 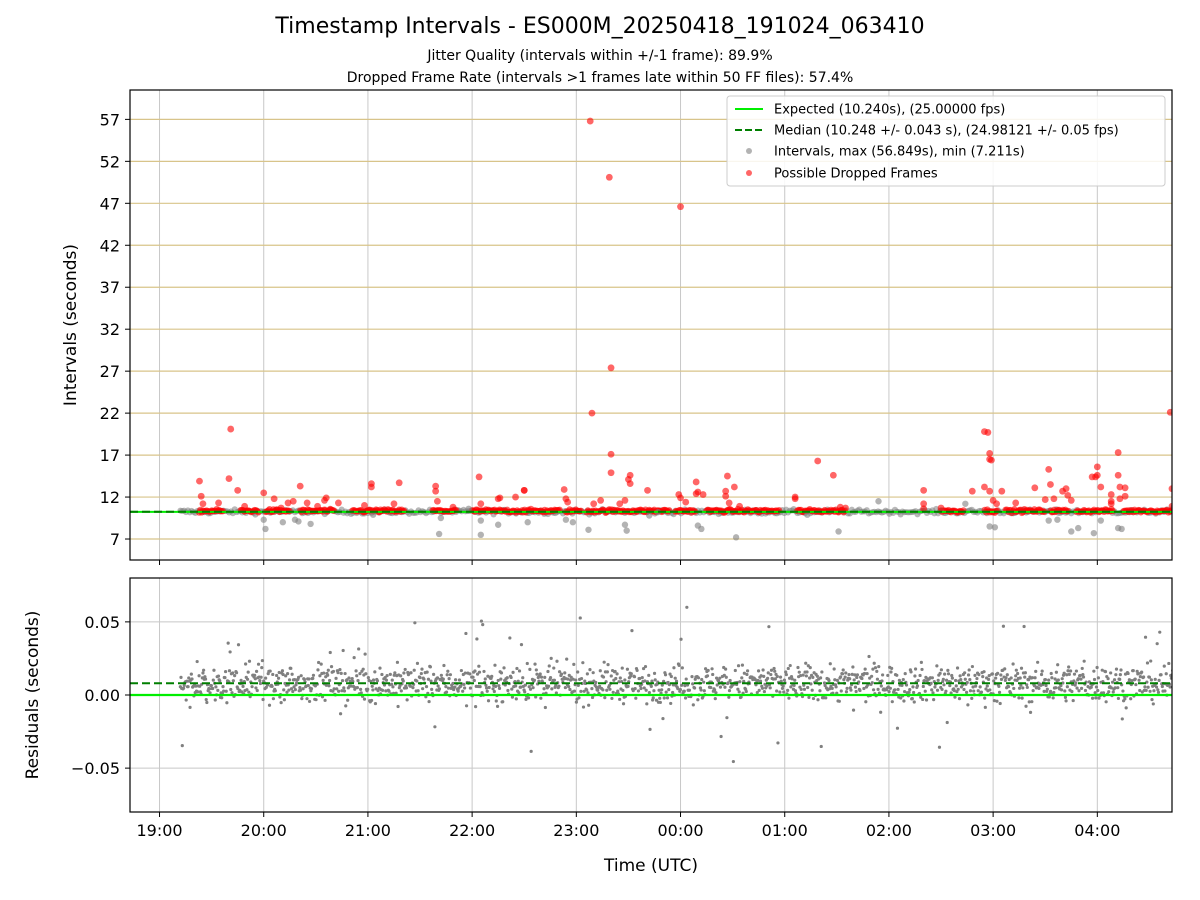 I want to click on top-ytick-label: 47, so click(x=110, y=203).